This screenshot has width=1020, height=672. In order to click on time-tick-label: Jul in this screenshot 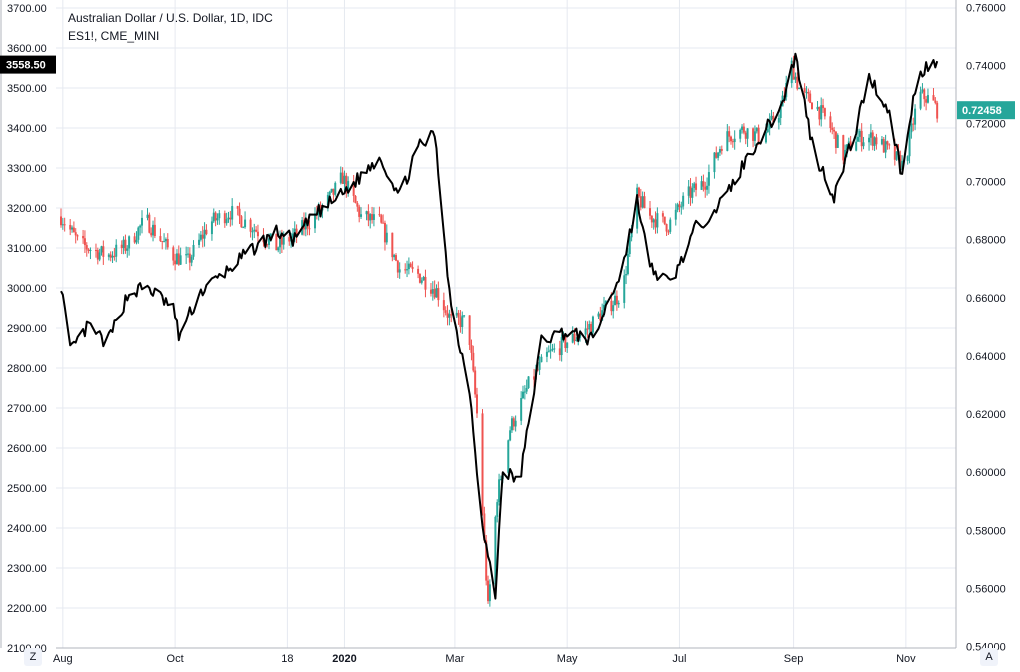, I will do `click(679, 659)`.